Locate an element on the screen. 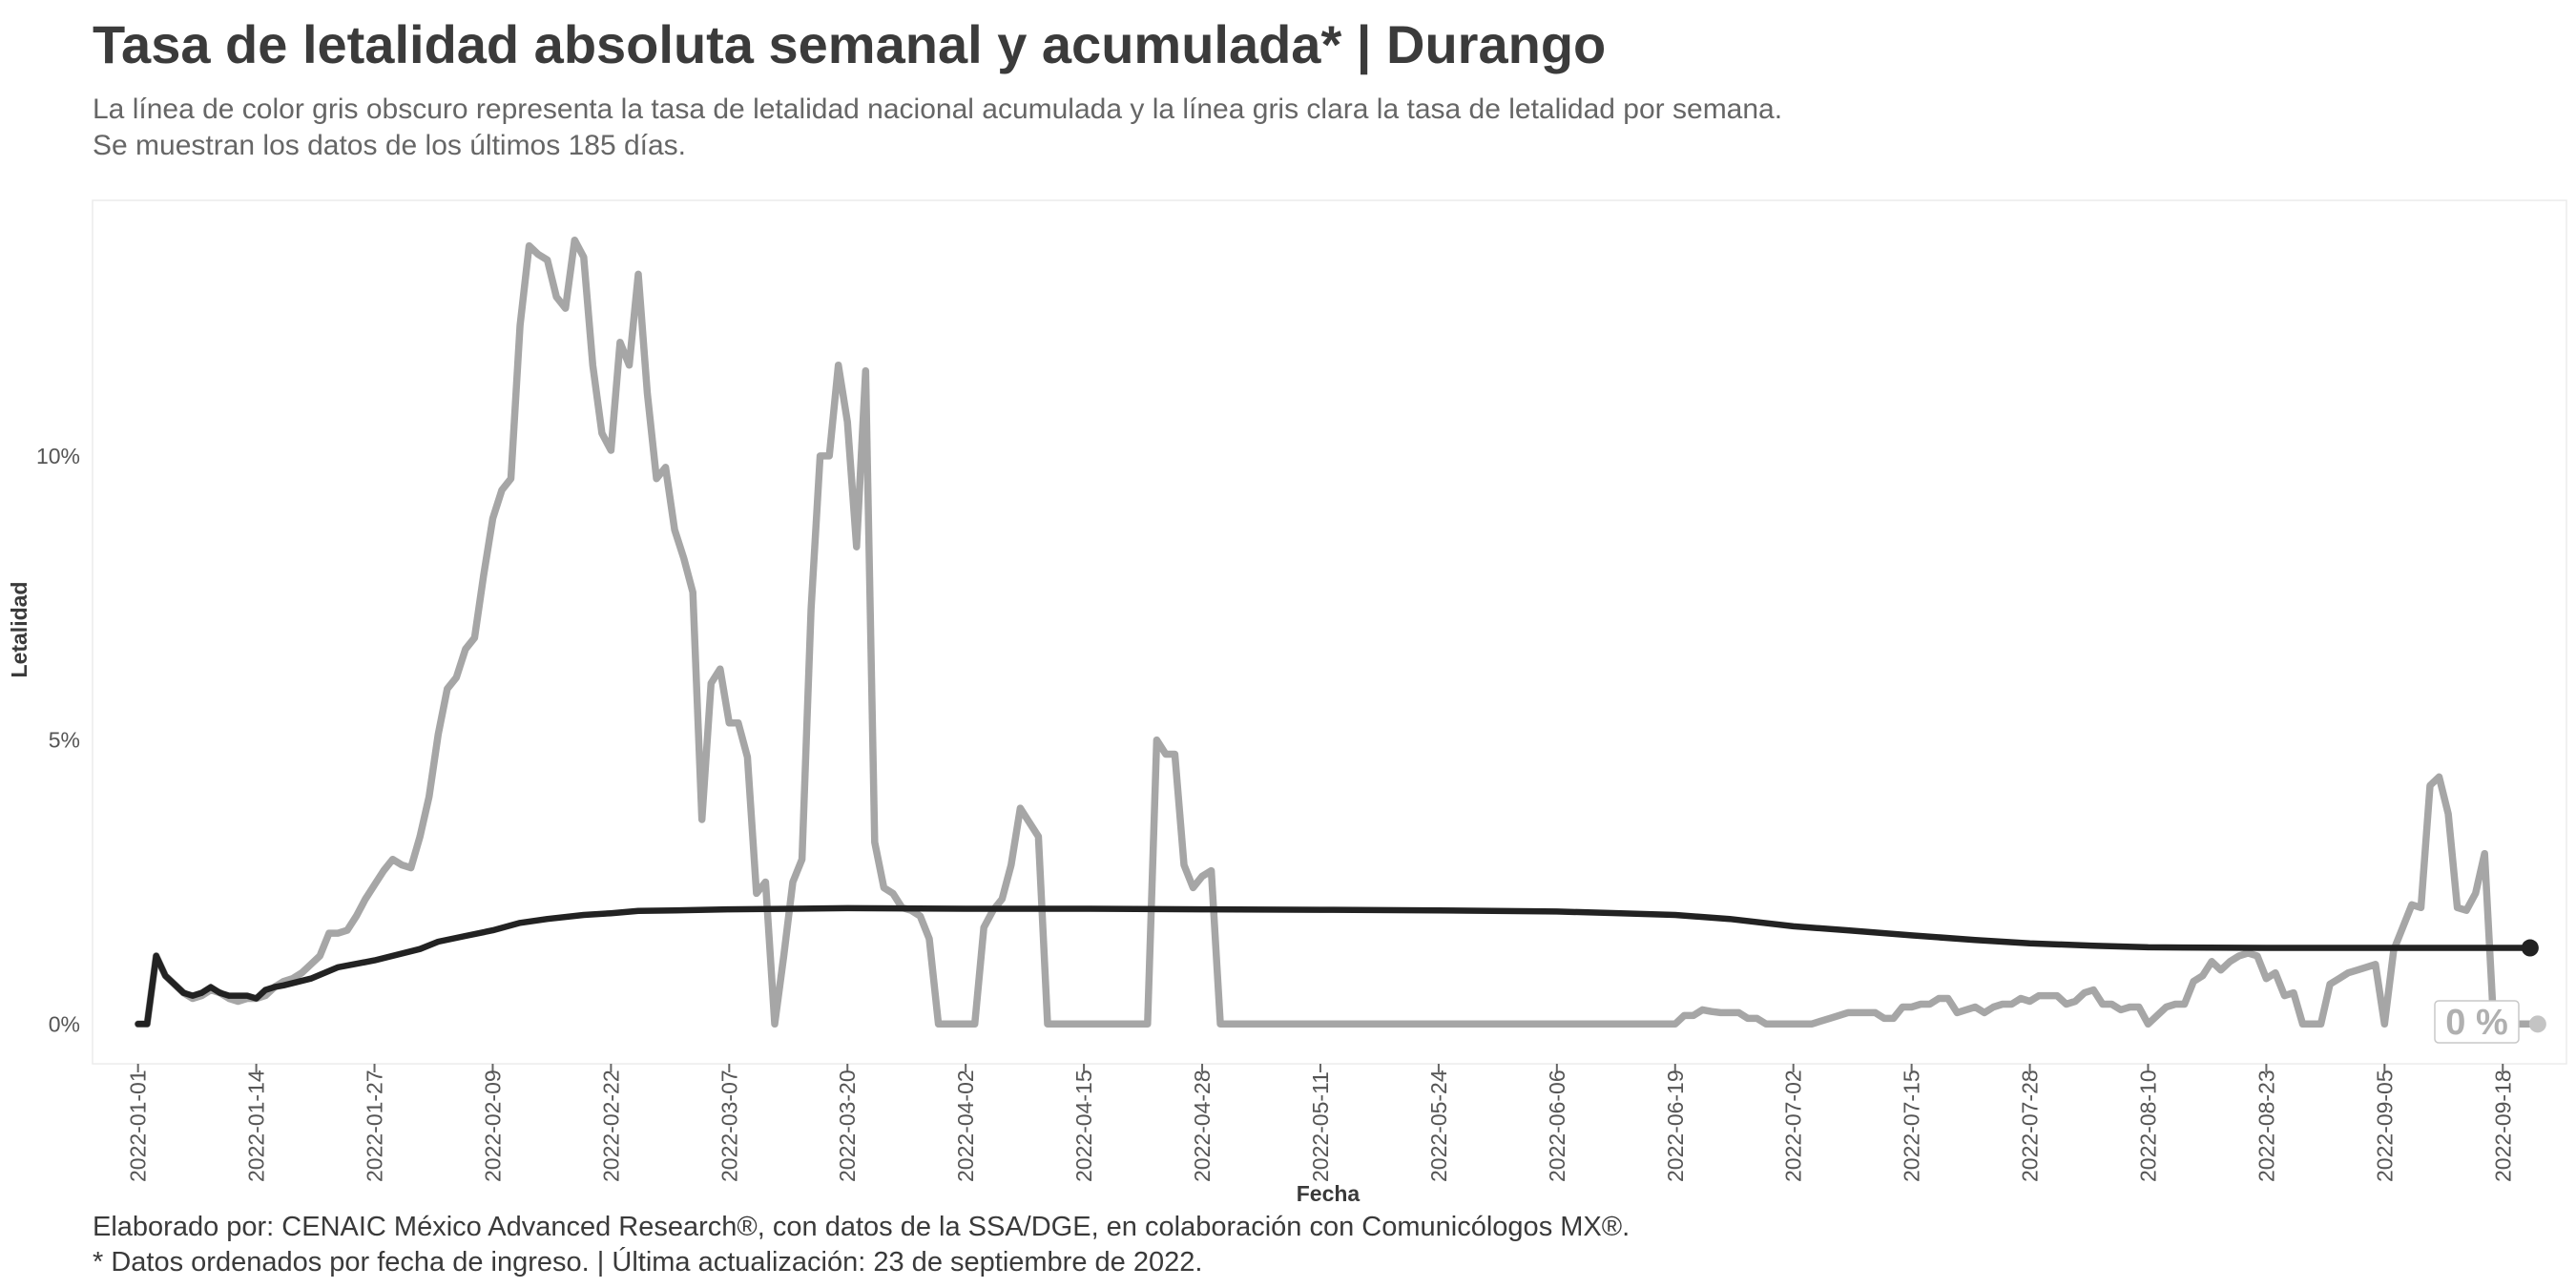  x-tick-label: 2022-08-10 is located at coordinates (2147, 1126).